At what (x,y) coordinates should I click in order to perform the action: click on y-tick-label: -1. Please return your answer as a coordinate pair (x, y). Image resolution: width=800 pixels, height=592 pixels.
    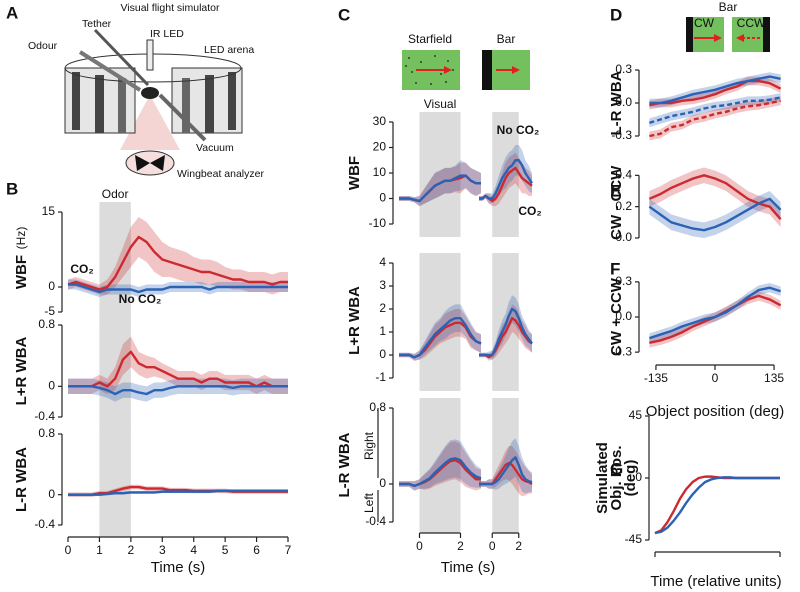
    Looking at the image, I should click on (380, 377).